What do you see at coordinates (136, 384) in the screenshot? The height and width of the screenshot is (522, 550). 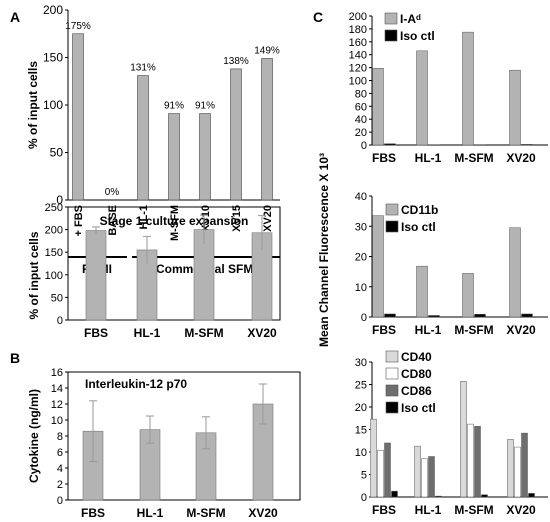 I see `b-title: Interleukin-12 p70` at bounding box center [136, 384].